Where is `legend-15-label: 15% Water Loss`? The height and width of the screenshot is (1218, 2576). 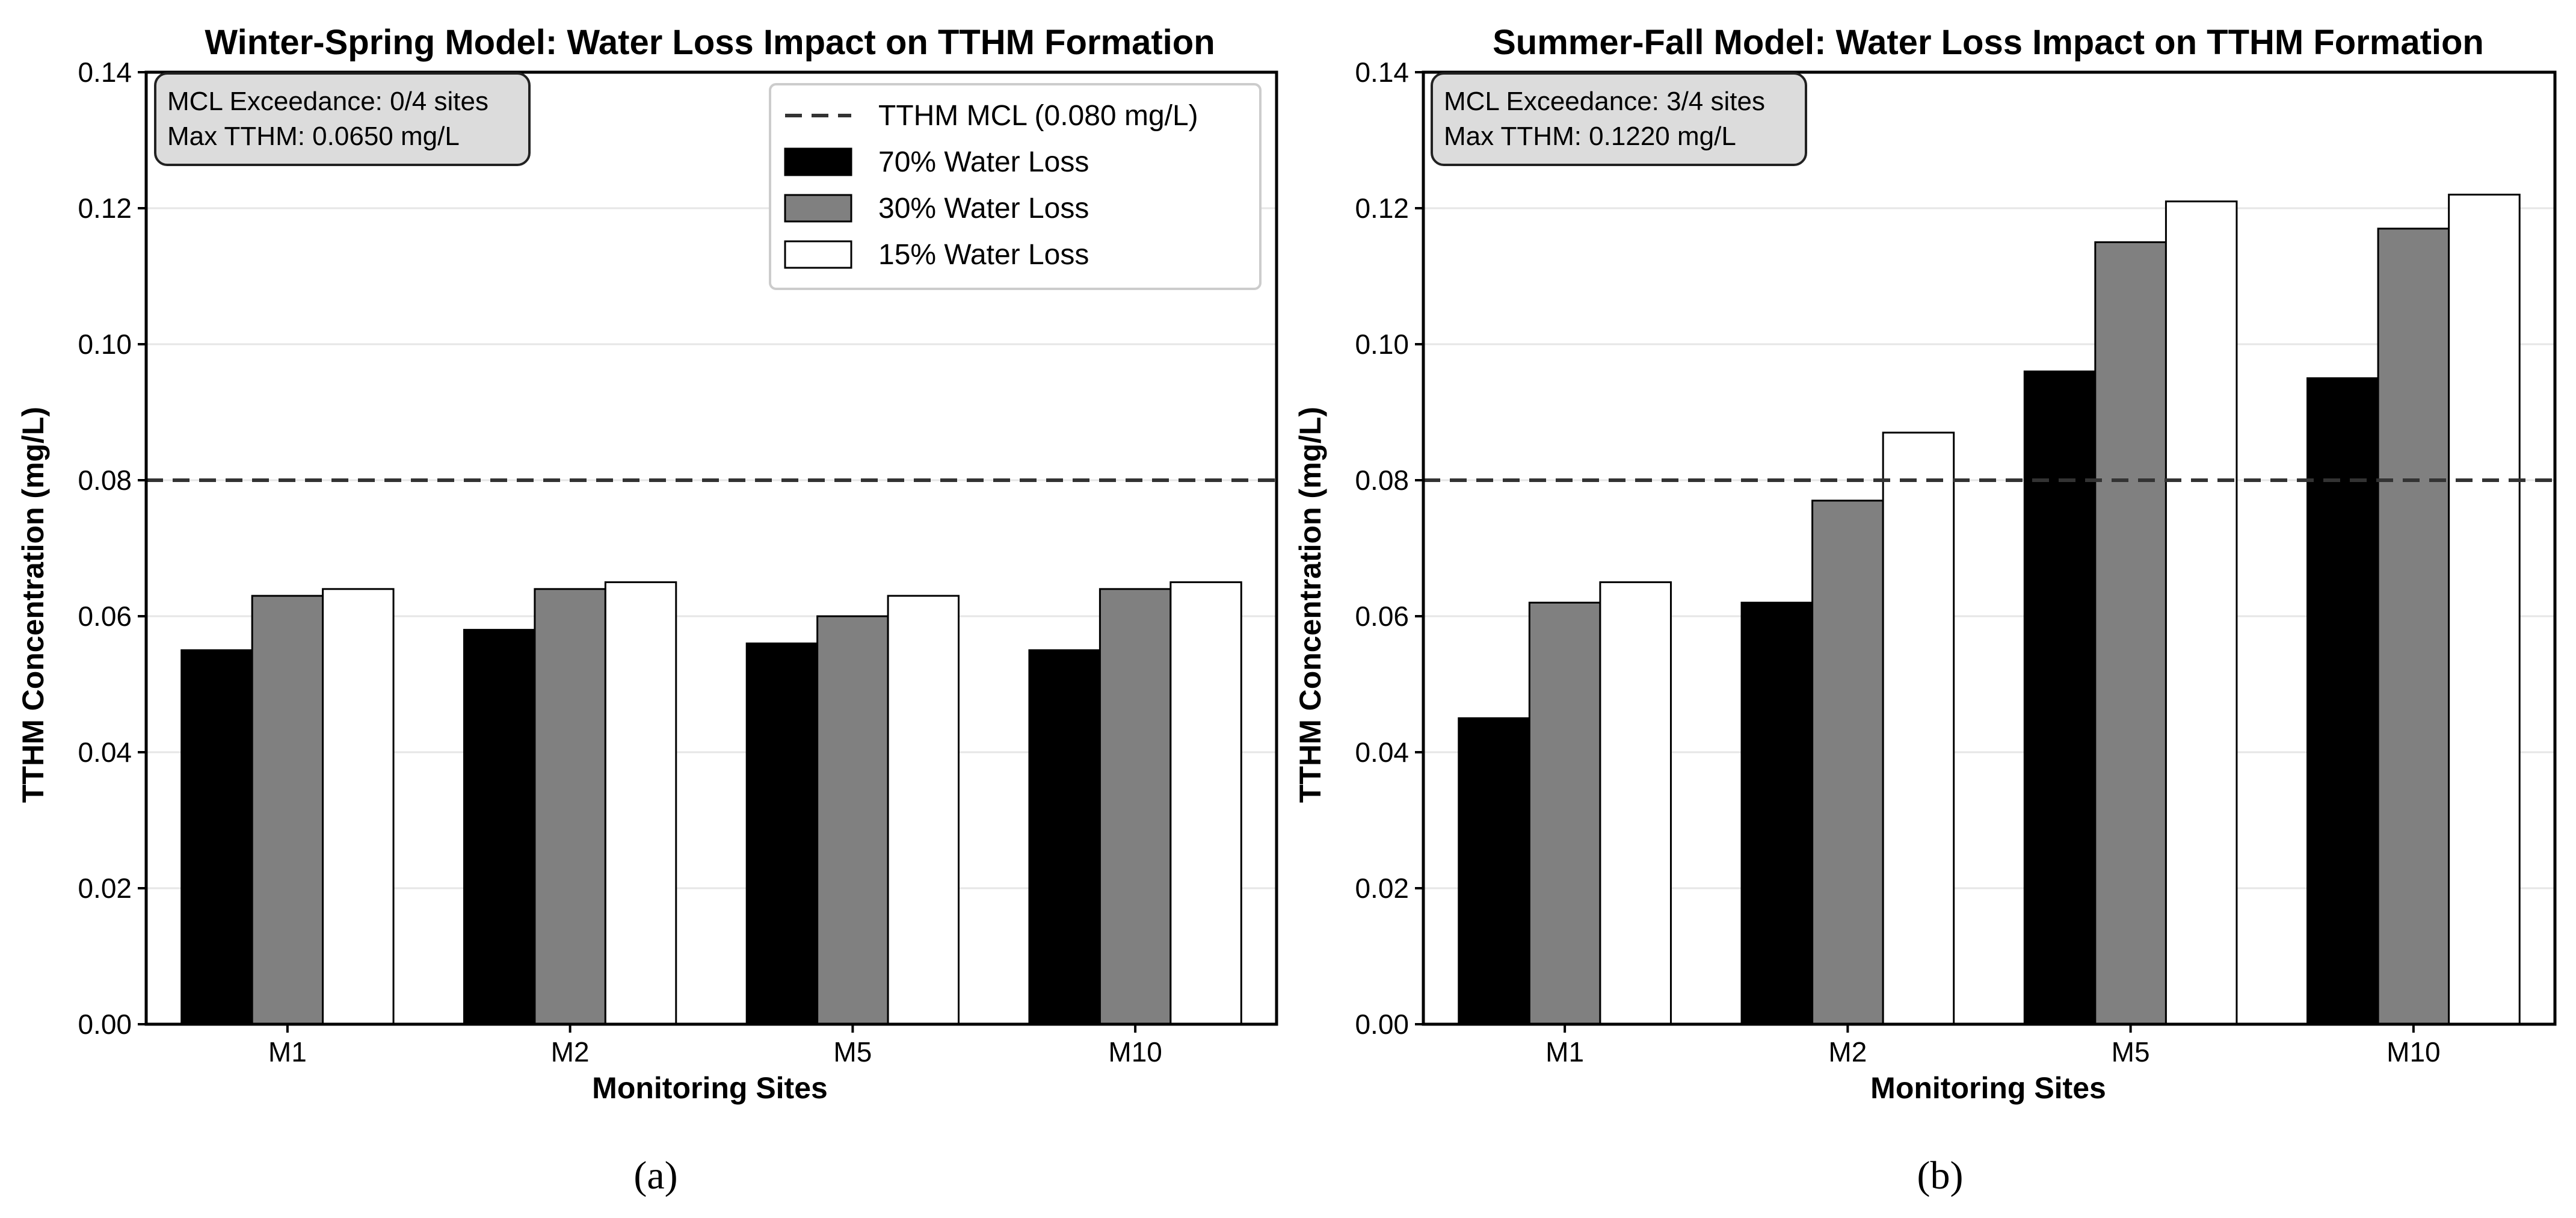
legend-15-label: 15% Water Loss is located at coordinates (983, 255).